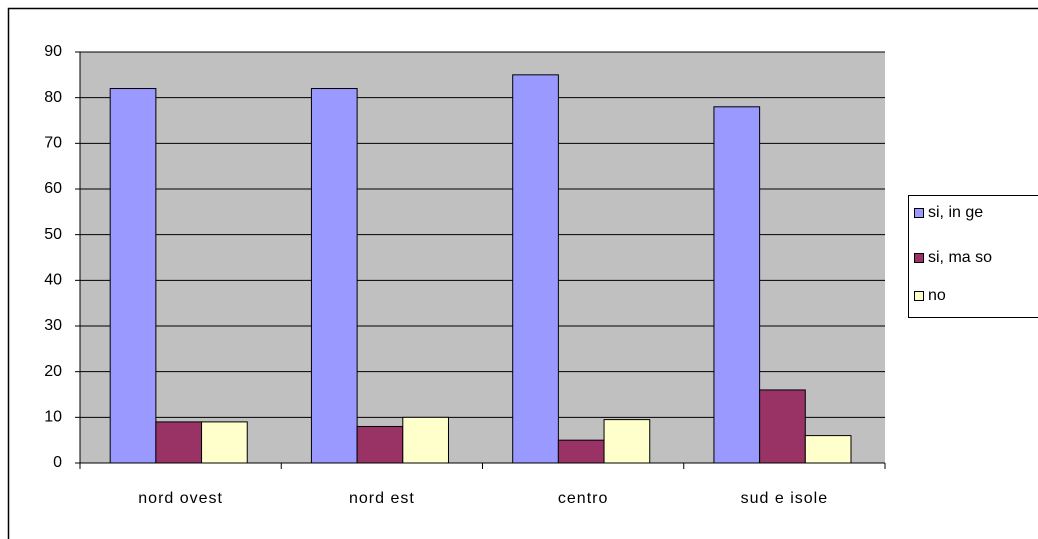  What do you see at coordinates (53, 143) in the screenshot?
I see `y-tick-label: 70` at bounding box center [53, 143].